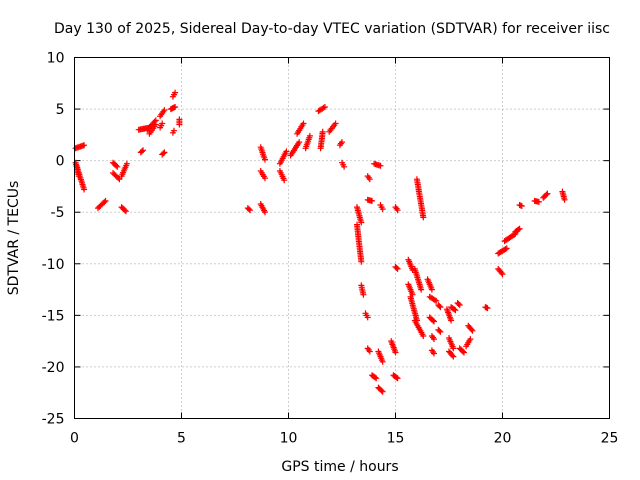 The width and height of the screenshot is (640, 480). What do you see at coordinates (53, 368) in the screenshot?
I see `y-tick-label: -20` at bounding box center [53, 368].